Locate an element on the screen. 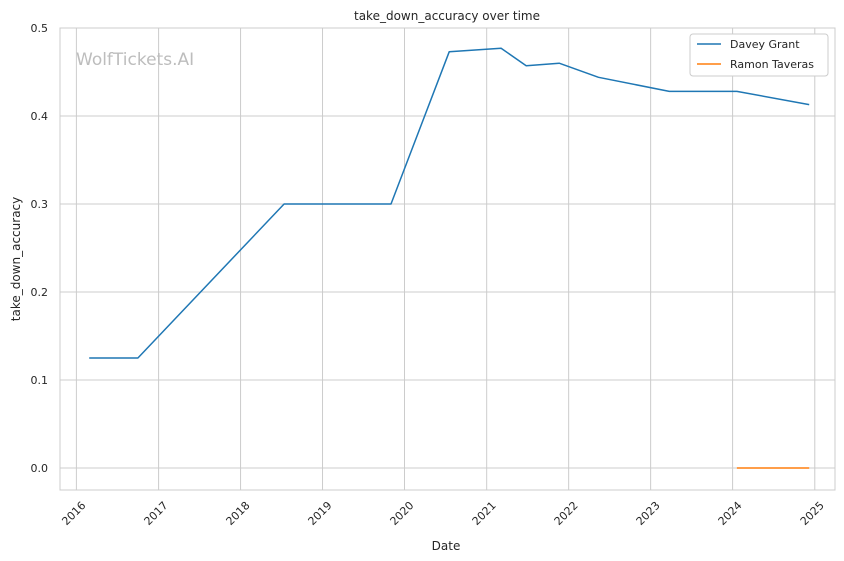 The height and width of the screenshot is (561, 844). x-axis-label: Date is located at coordinates (446, 546).